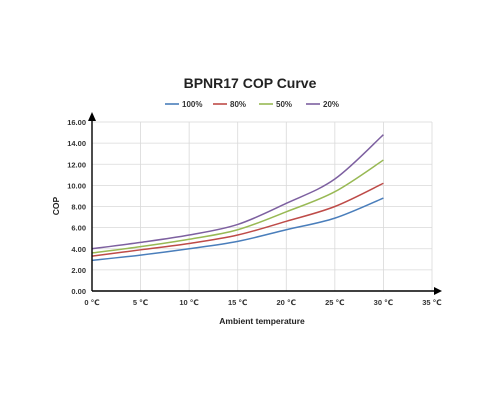 The height and width of the screenshot is (400, 500). I want to click on series-line-50pct, so click(237, 206).